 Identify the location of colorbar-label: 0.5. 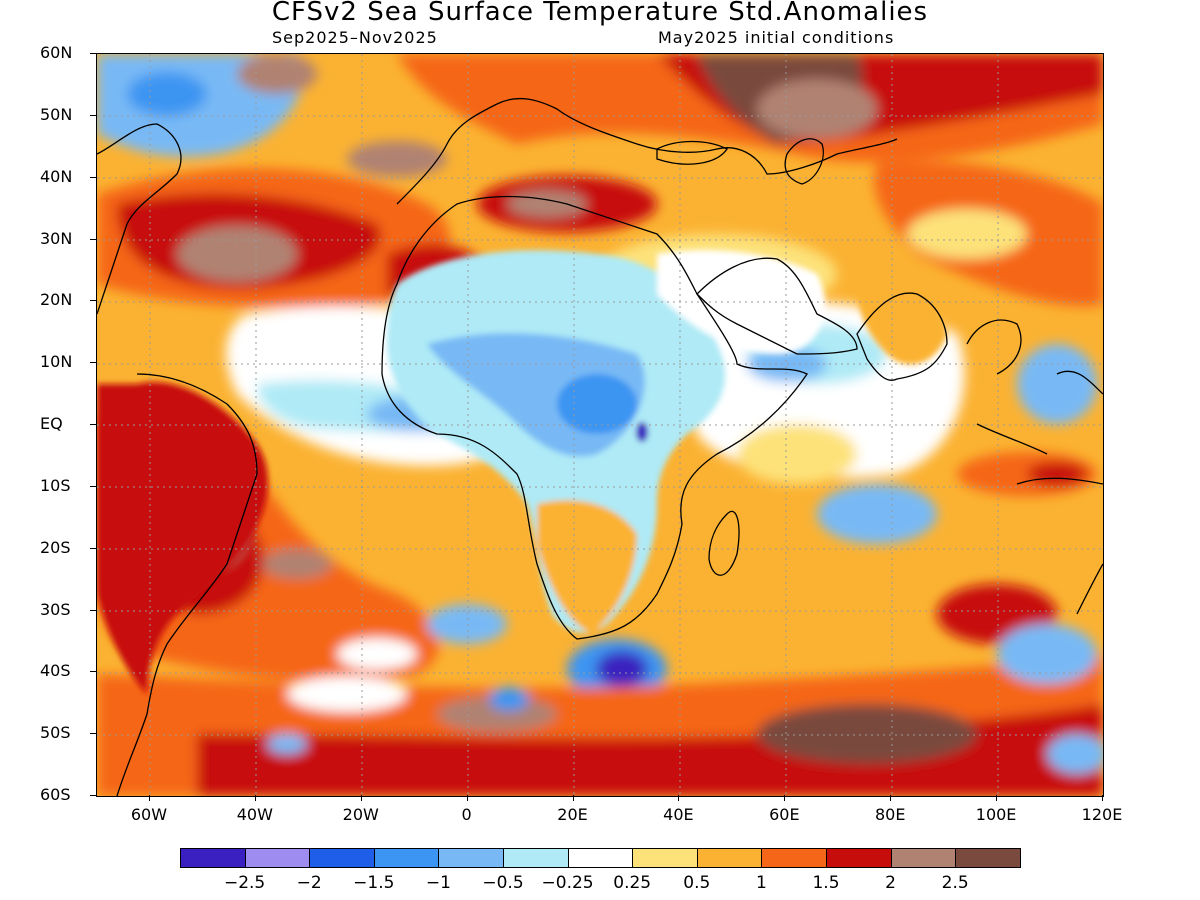
(697, 883).